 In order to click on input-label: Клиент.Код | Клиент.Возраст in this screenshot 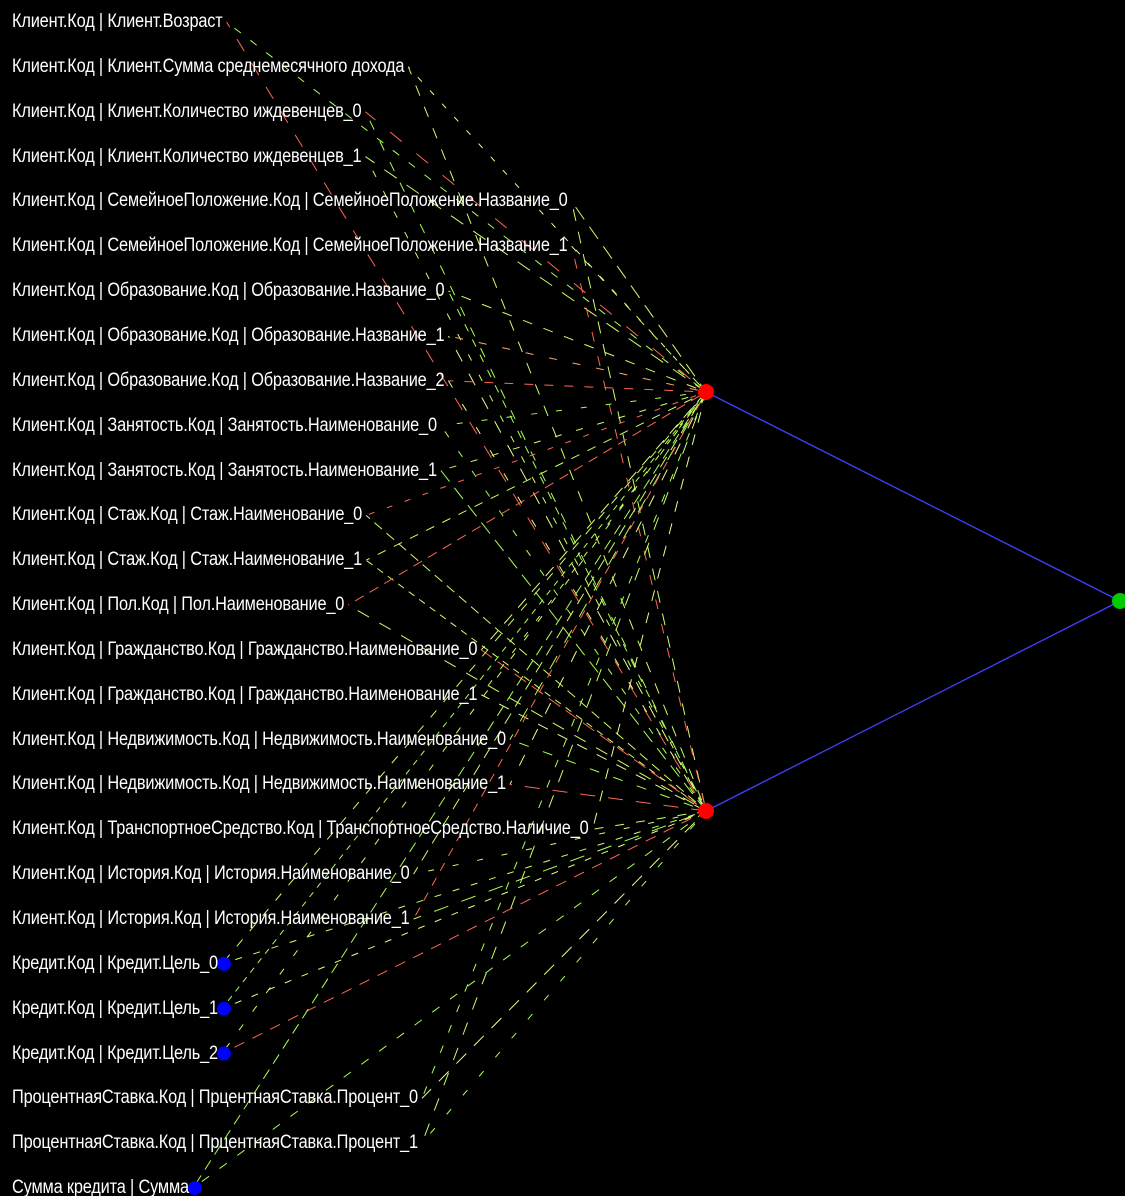, I will do `click(117, 21)`.